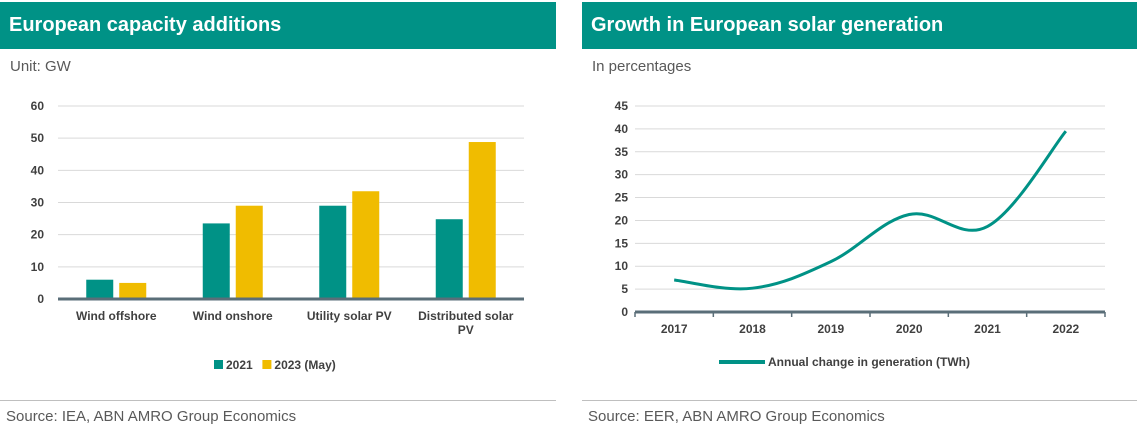 The width and height of the screenshot is (1137, 430). I want to click on y-tick-label: 50, so click(38, 138).